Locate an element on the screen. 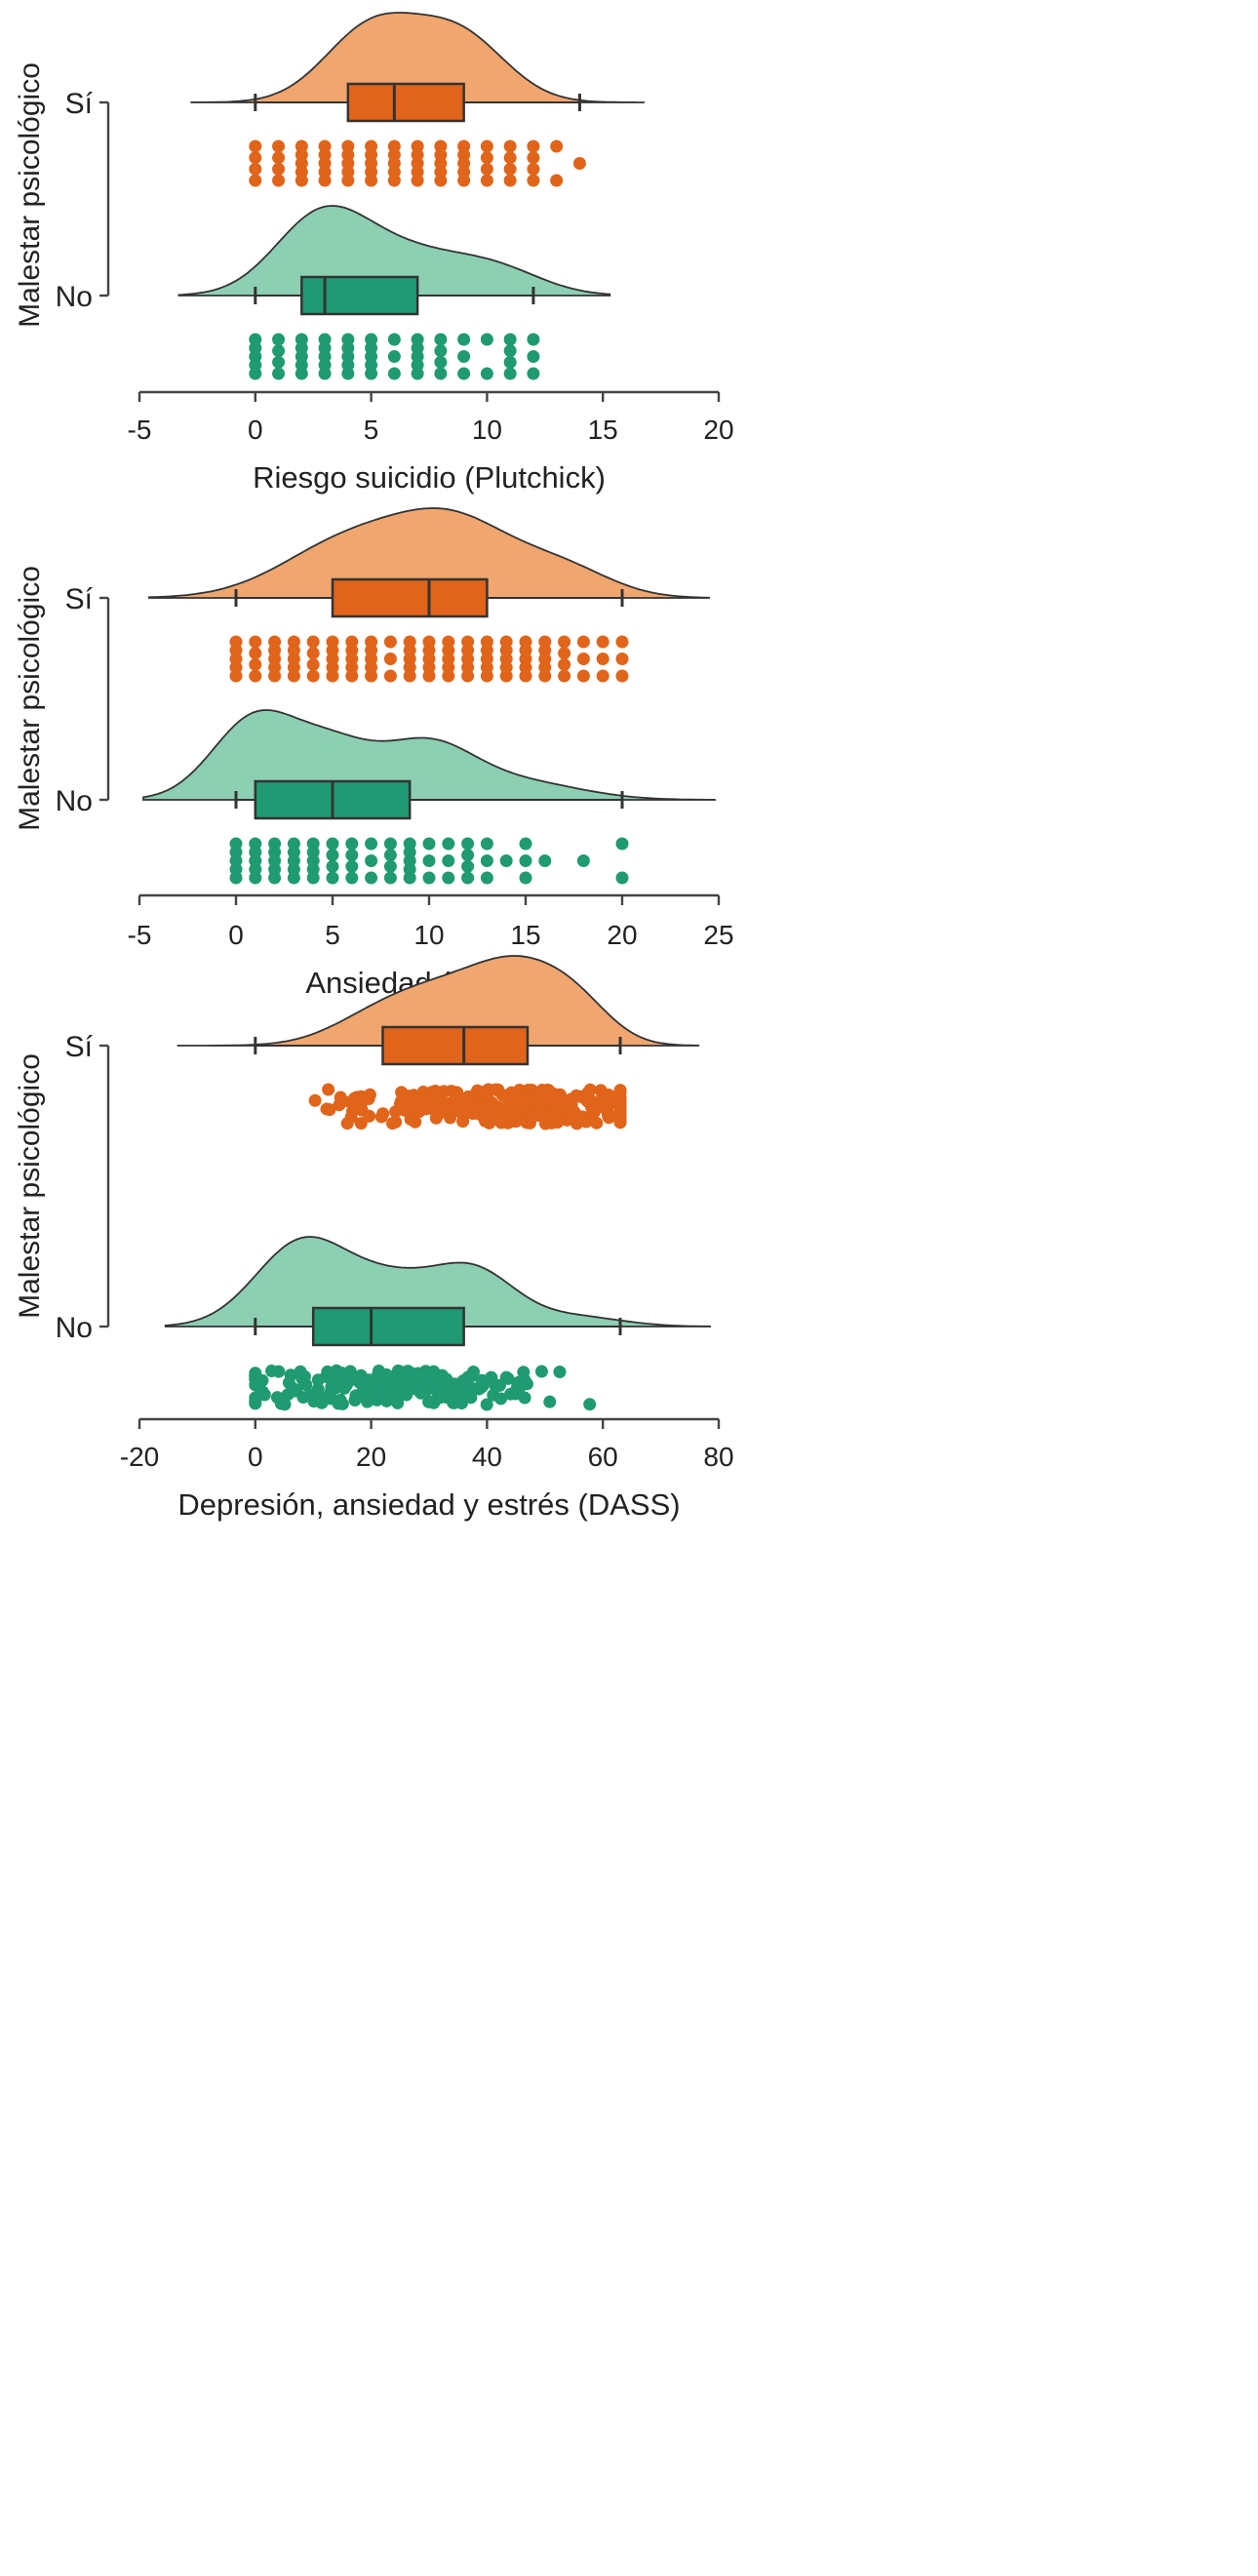 The width and height of the screenshot is (1258, 2576). x-tick-label: 80 is located at coordinates (718, 1457).